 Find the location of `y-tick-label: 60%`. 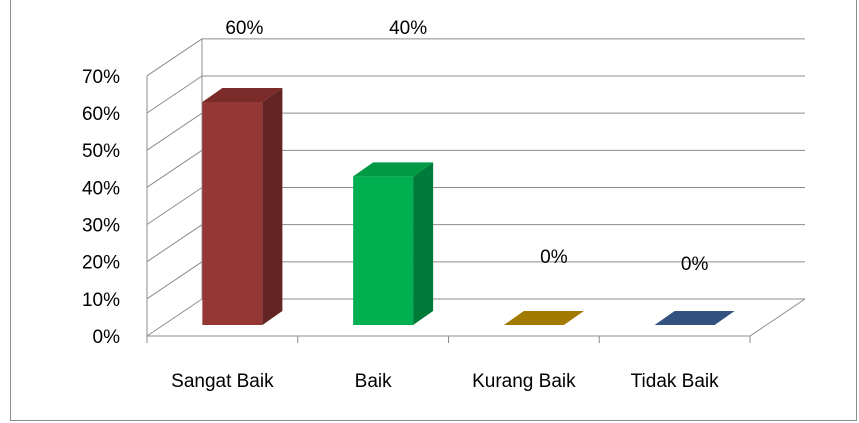

y-tick-label: 60% is located at coordinates (101, 114).